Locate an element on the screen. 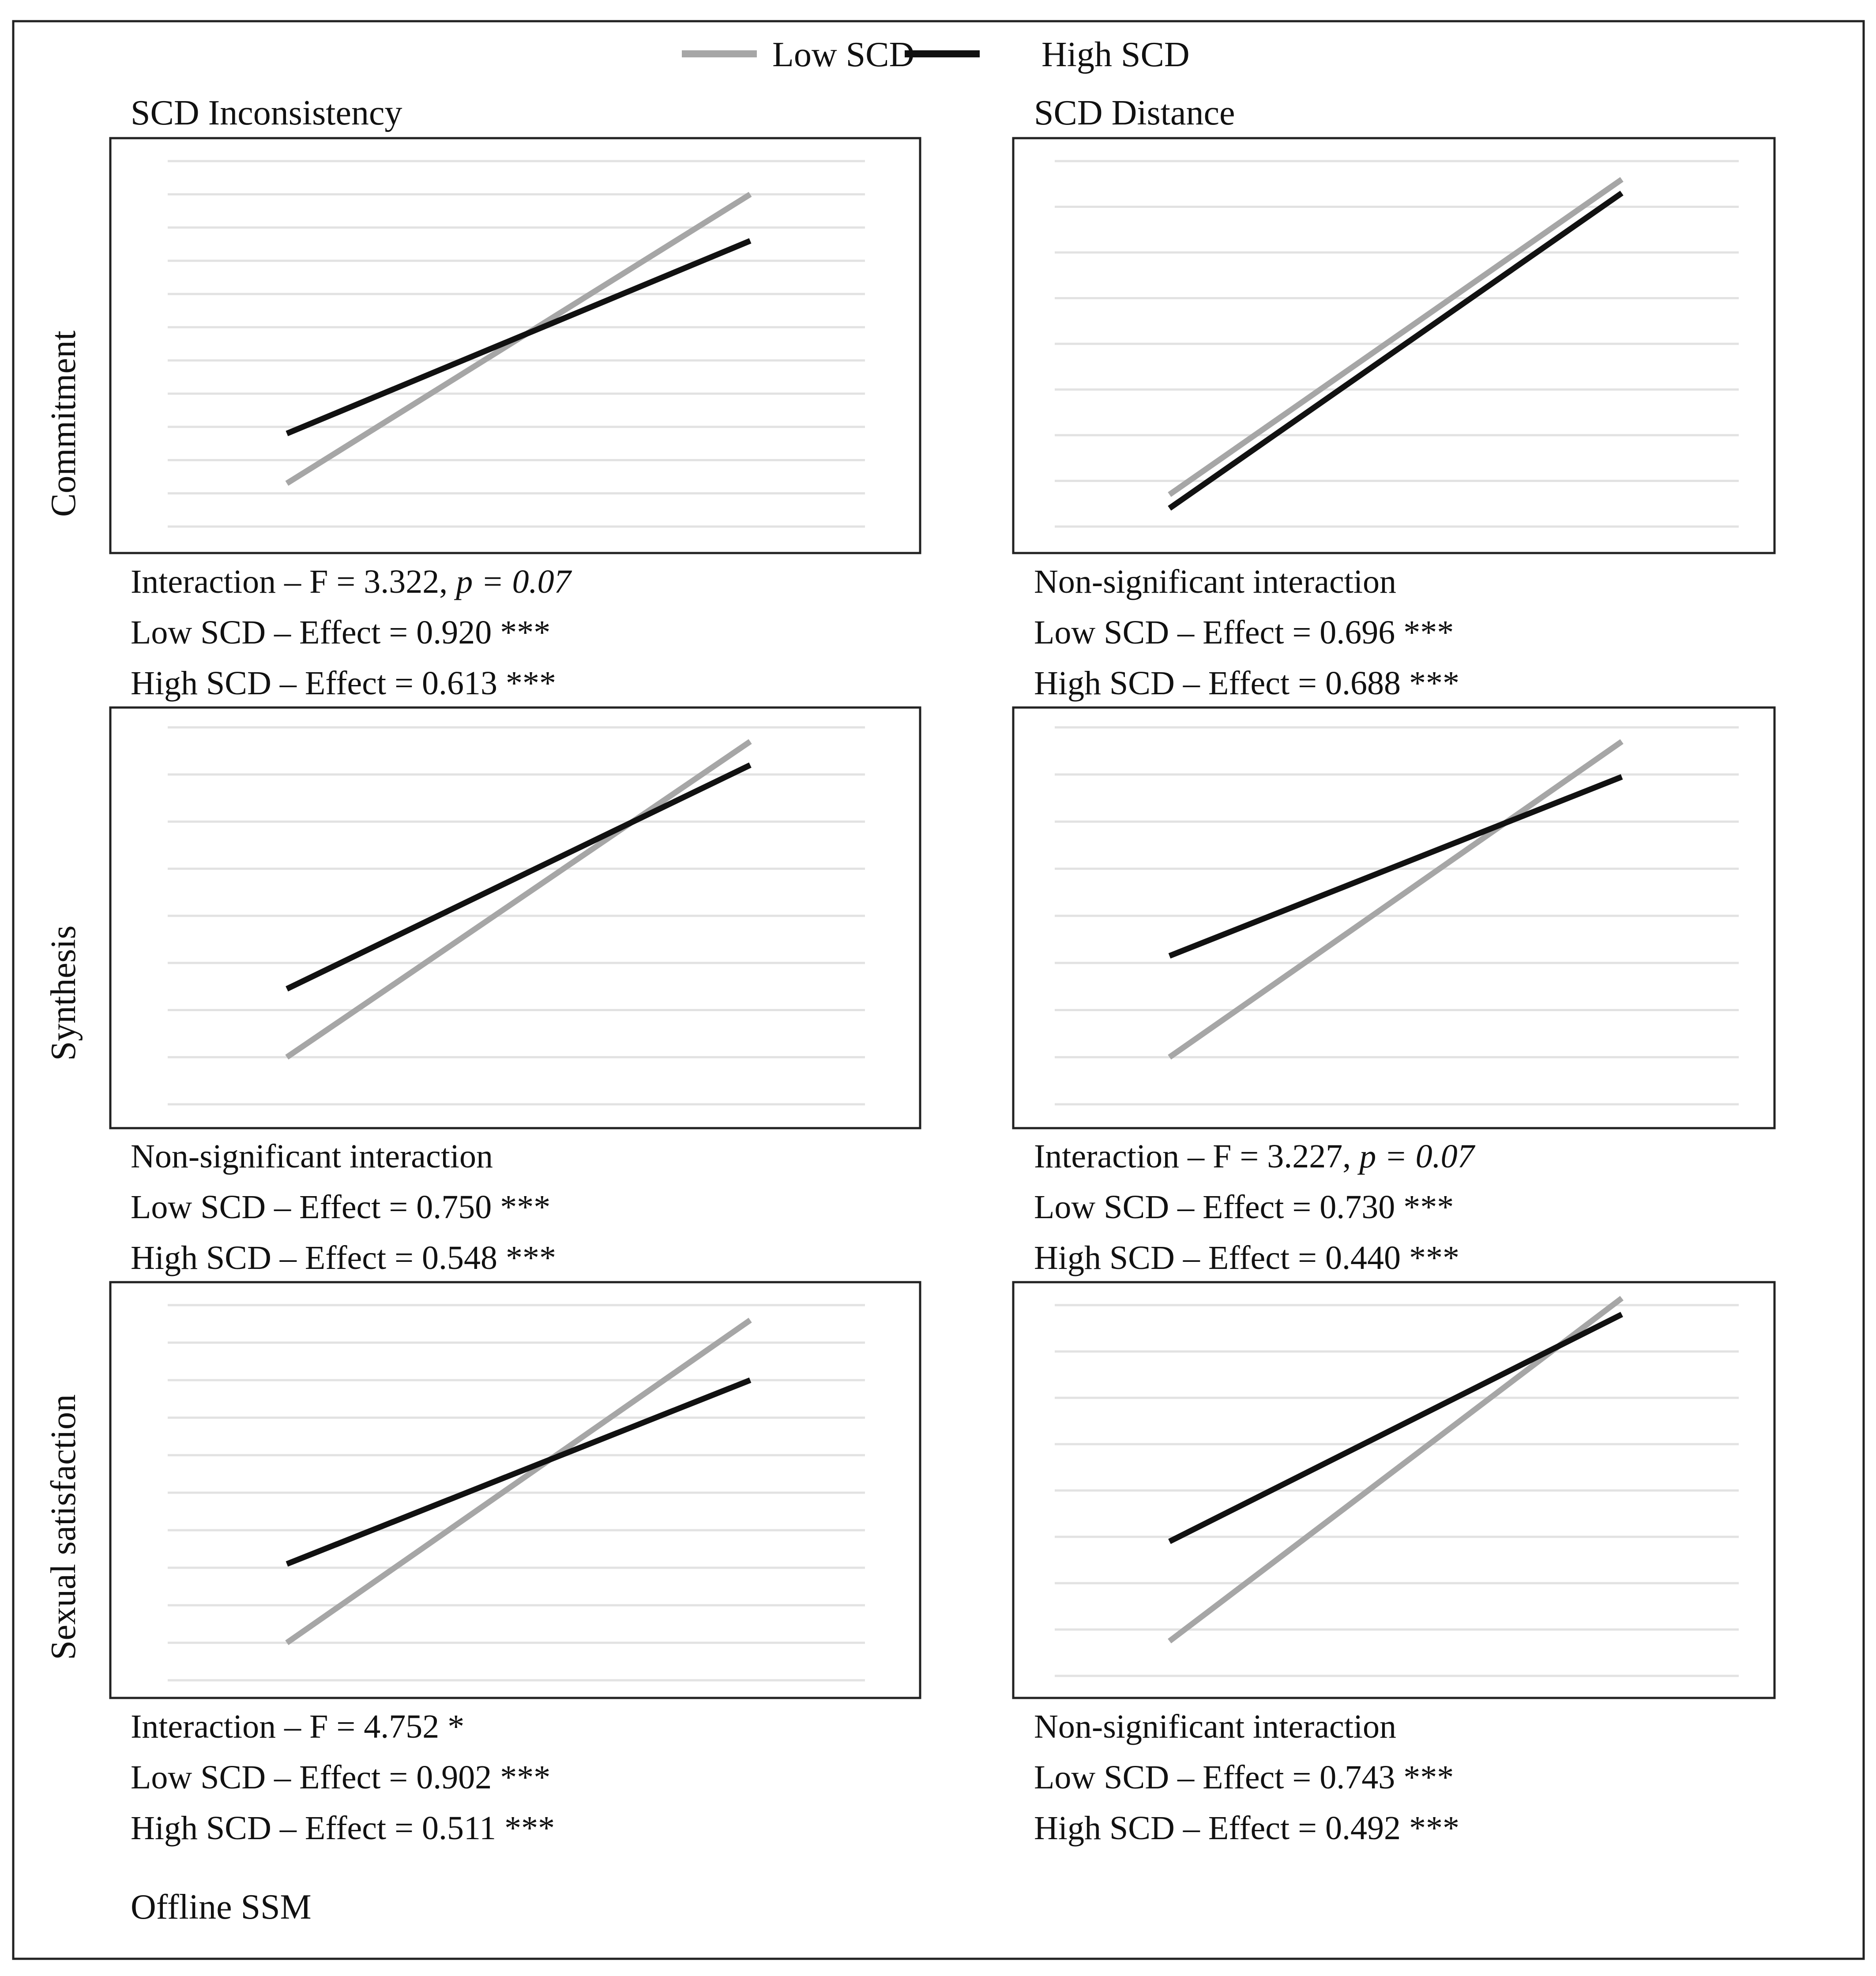 Image resolution: width=1876 pixels, height=1976 pixels. annotation-low-effect: Low SCD – Effect = 0.696 *** is located at coordinates (1244, 632).